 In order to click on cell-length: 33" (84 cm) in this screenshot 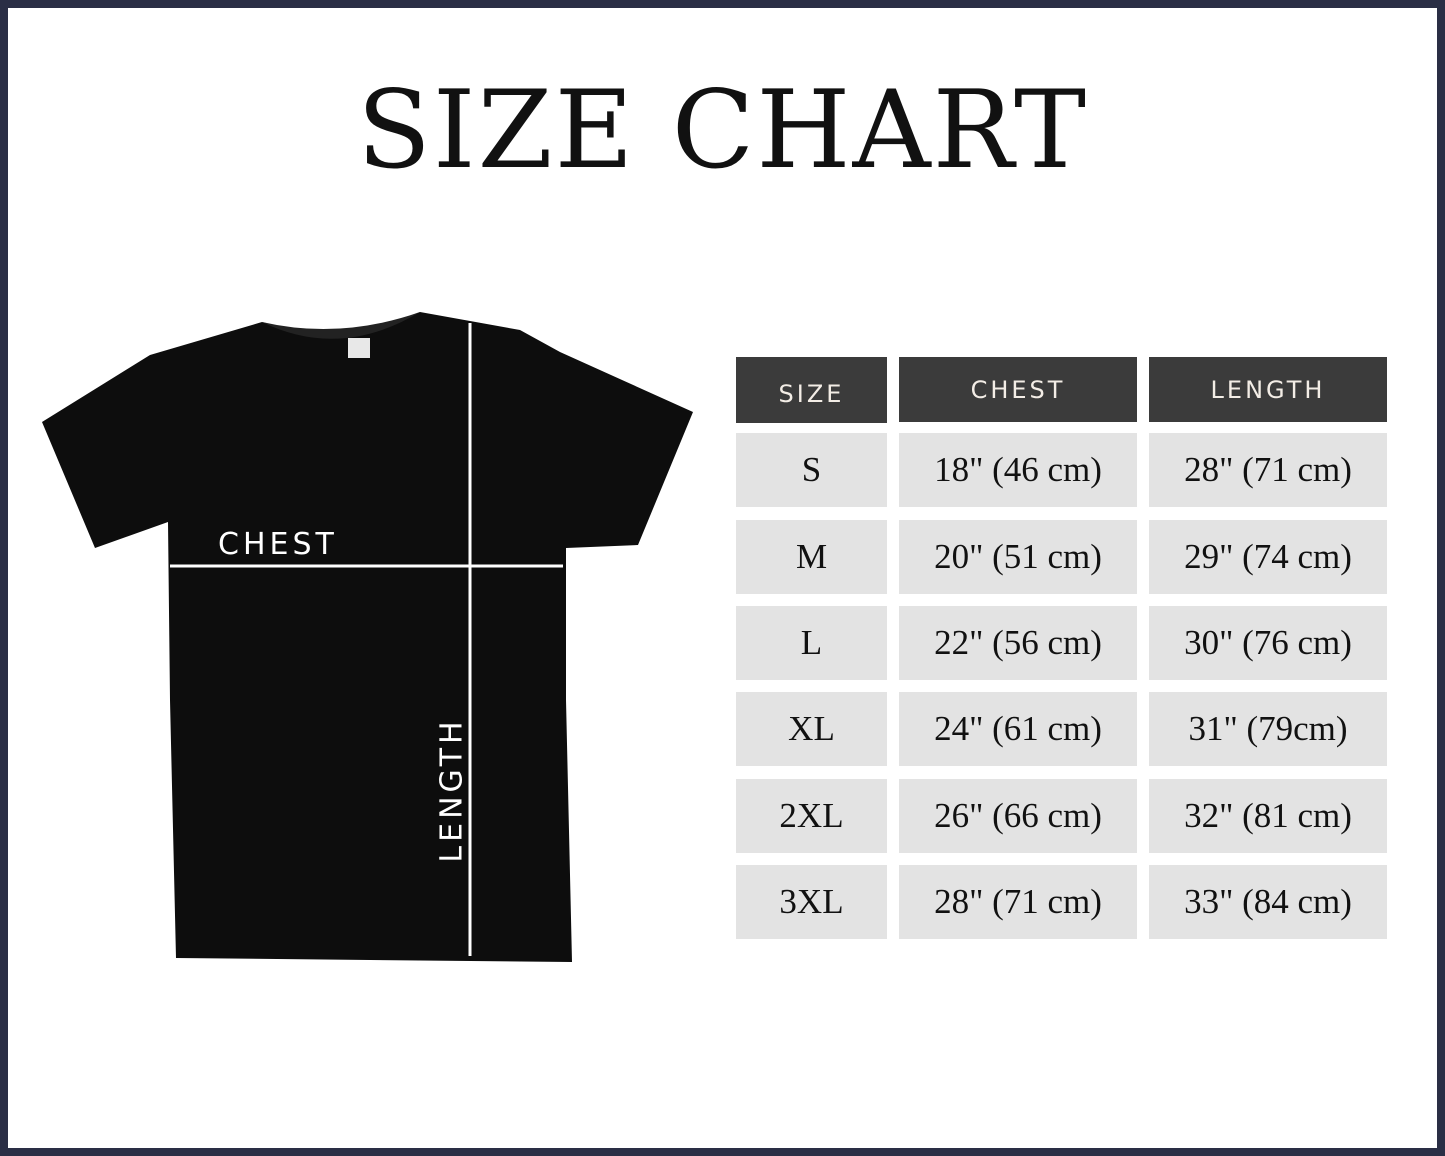, I will do `click(1268, 902)`.